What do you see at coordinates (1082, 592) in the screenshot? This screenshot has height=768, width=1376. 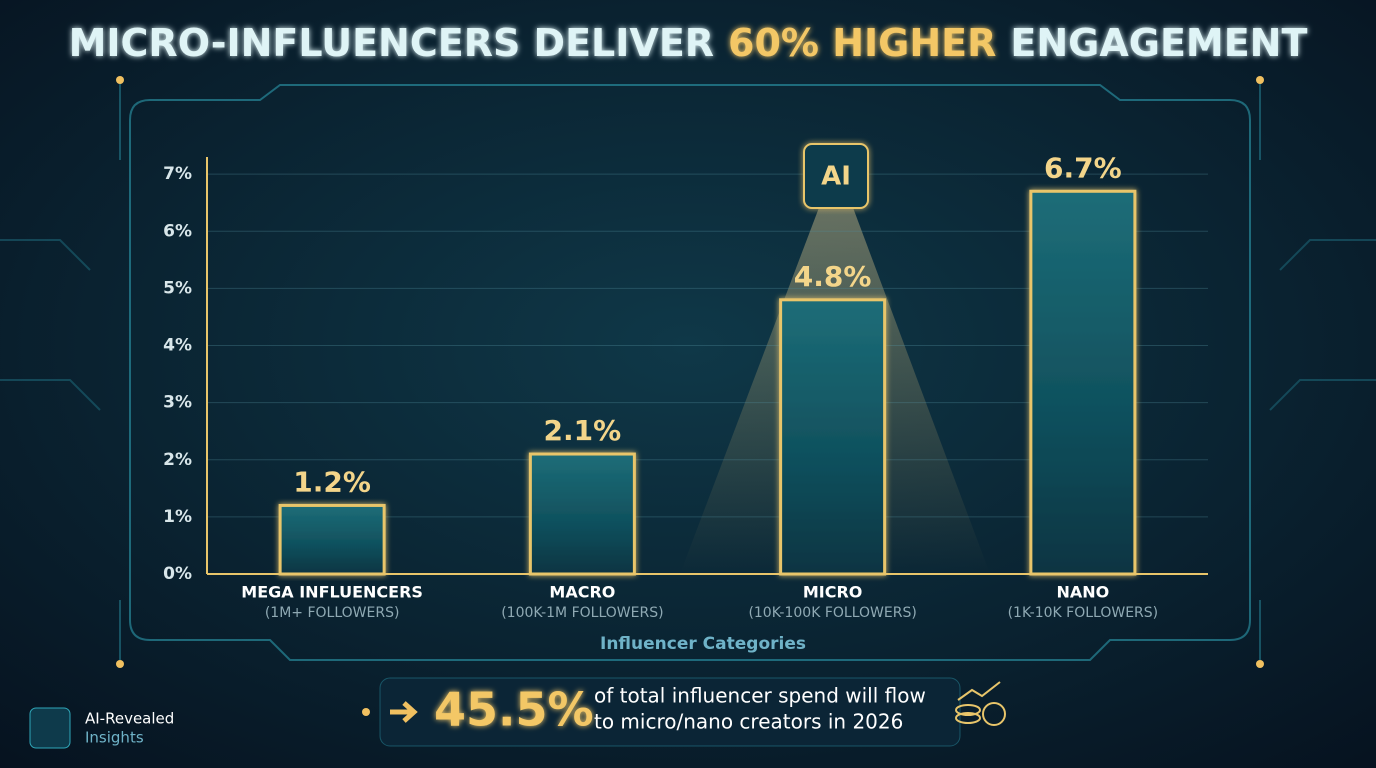 I see `x-tick-label: NANO` at bounding box center [1082, 592].